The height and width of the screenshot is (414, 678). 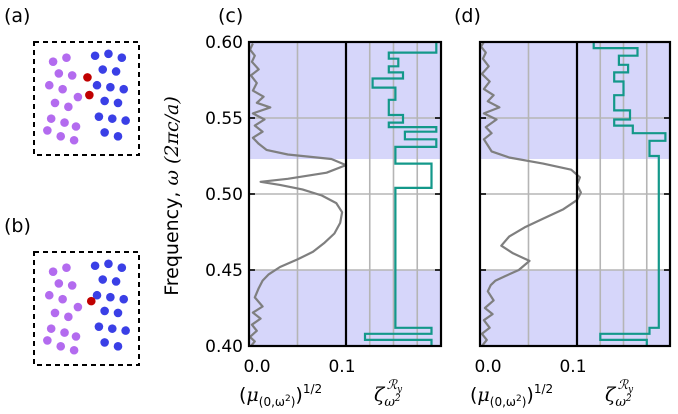 I want to click on panel-c-xtick-label: 0.0, so click(x=256, y=367).